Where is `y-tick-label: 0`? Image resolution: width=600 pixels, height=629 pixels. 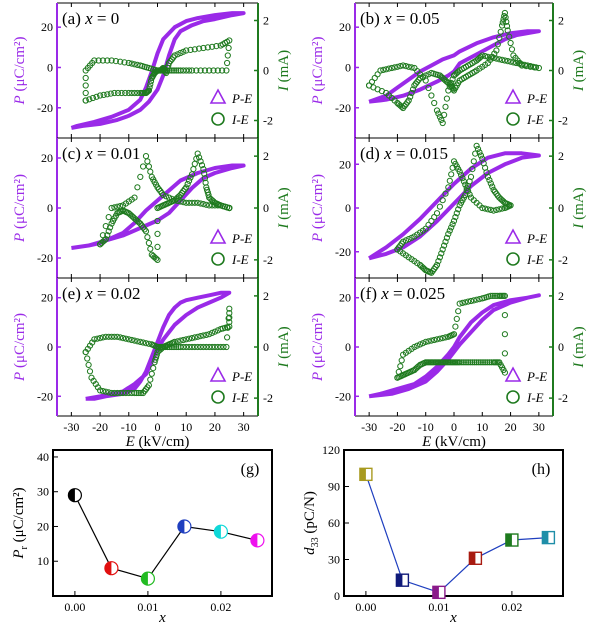 y-tick-label: 0 is located at coordinates (337, 596).